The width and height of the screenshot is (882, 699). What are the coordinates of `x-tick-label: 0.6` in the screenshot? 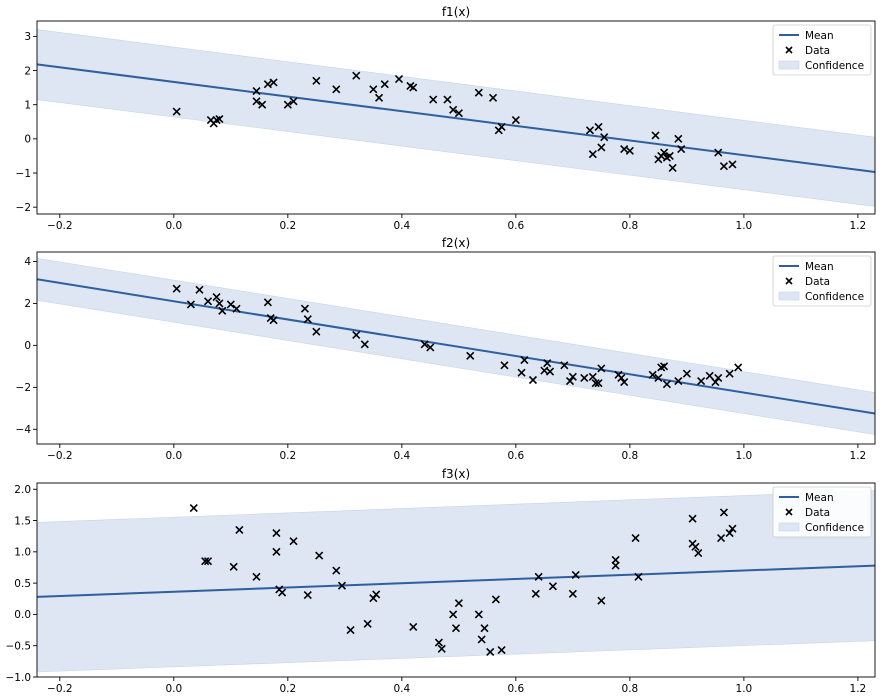 It's located at (516, 689).